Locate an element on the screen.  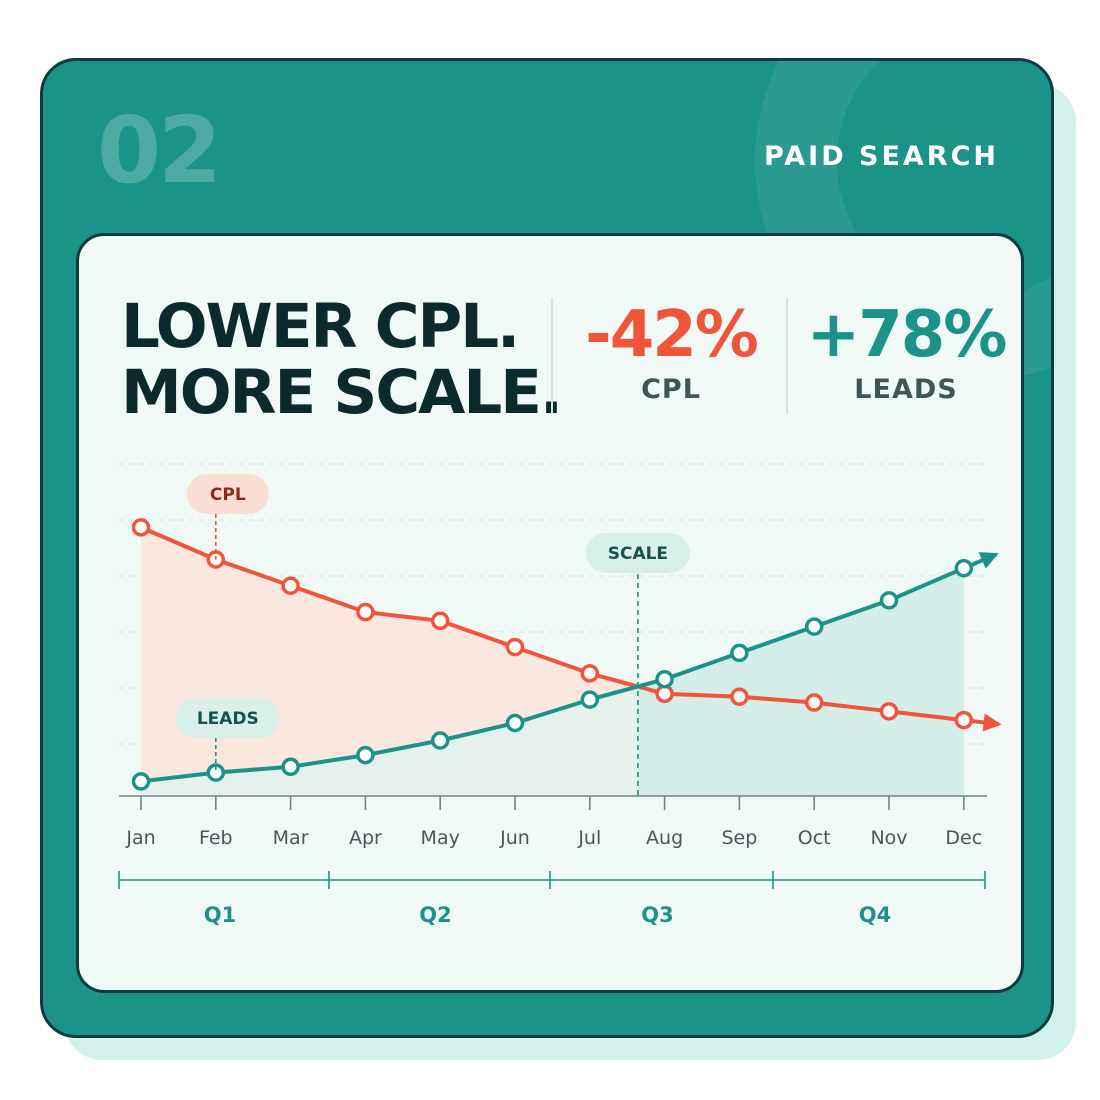
x-tick-label: Jul is located at coordinates (589, 838).